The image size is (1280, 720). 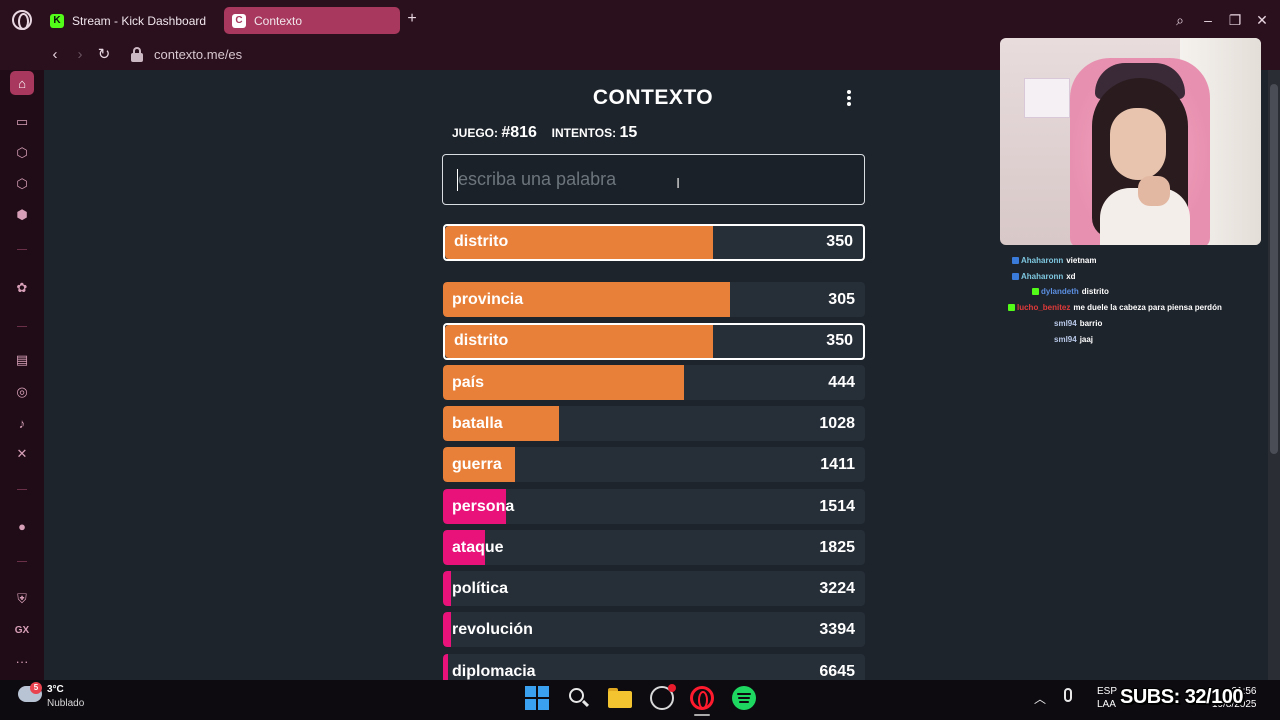 I want to click on chat-message: dylandeth distrito, so click(x=1070, y=292).